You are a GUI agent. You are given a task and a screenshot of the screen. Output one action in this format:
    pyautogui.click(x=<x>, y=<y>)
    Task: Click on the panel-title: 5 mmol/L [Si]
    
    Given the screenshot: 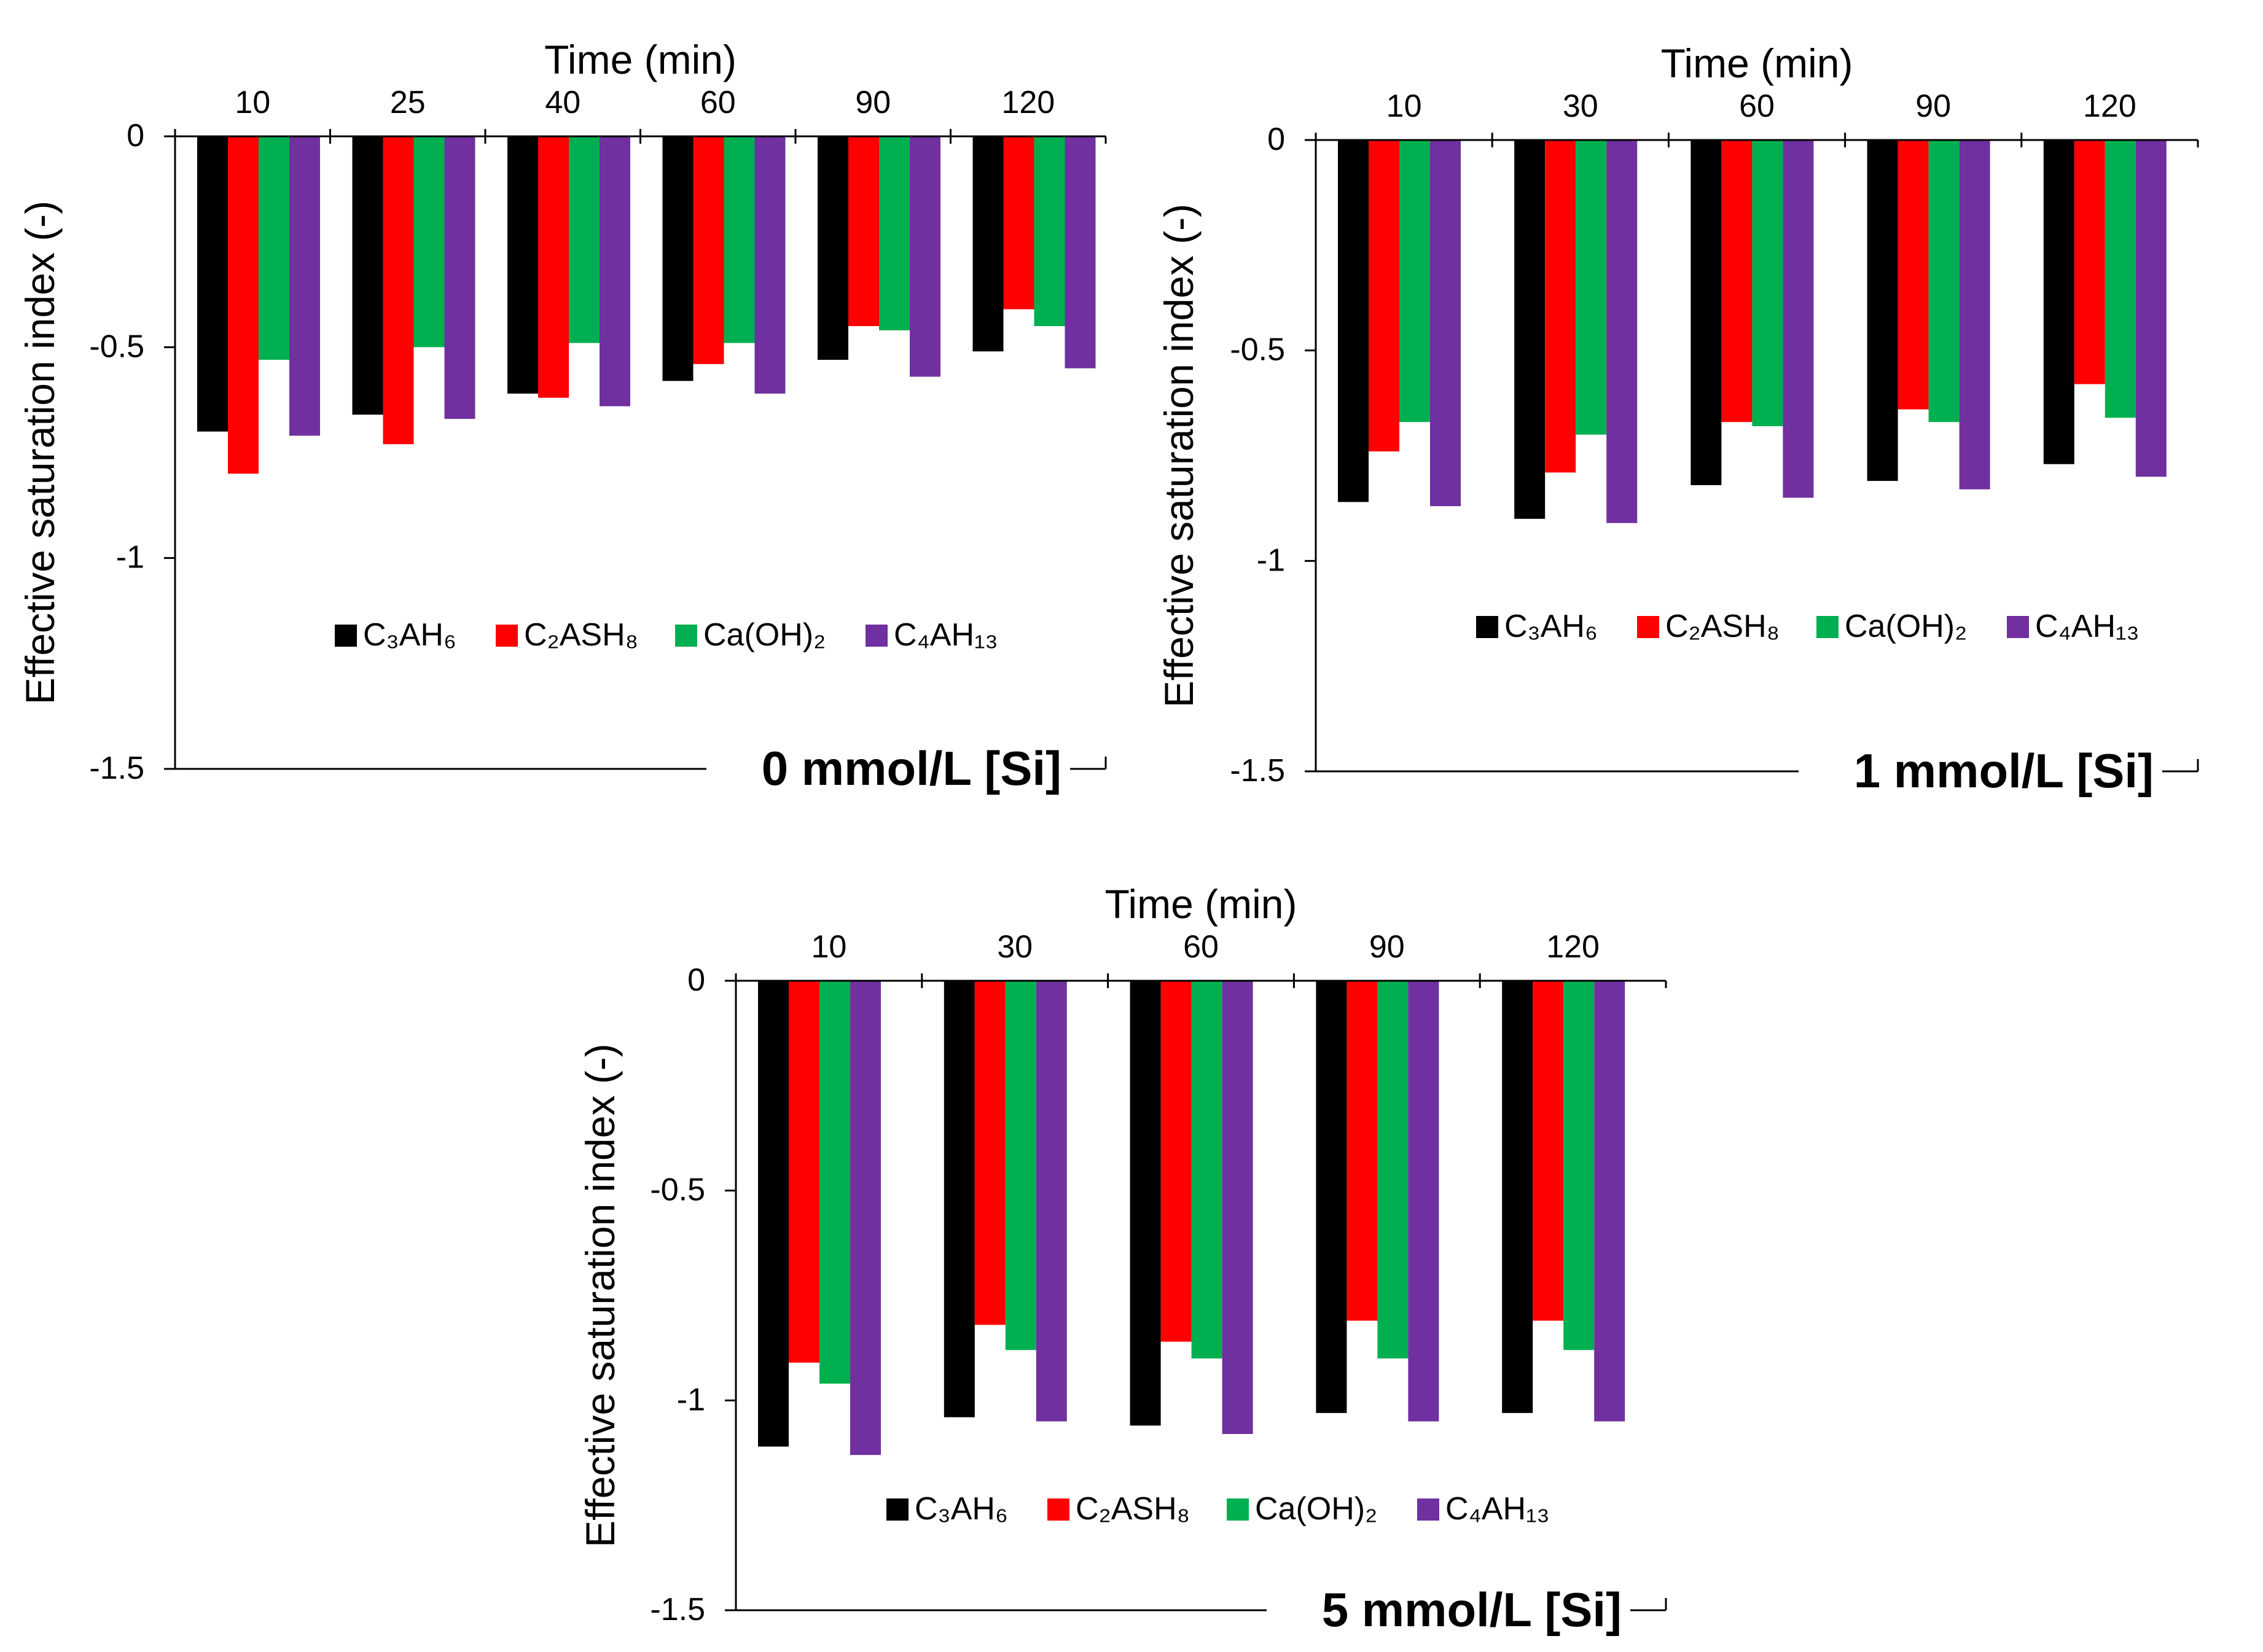 What is the action you would take?
    pyautogui.click(x=1472, y=1610)
    